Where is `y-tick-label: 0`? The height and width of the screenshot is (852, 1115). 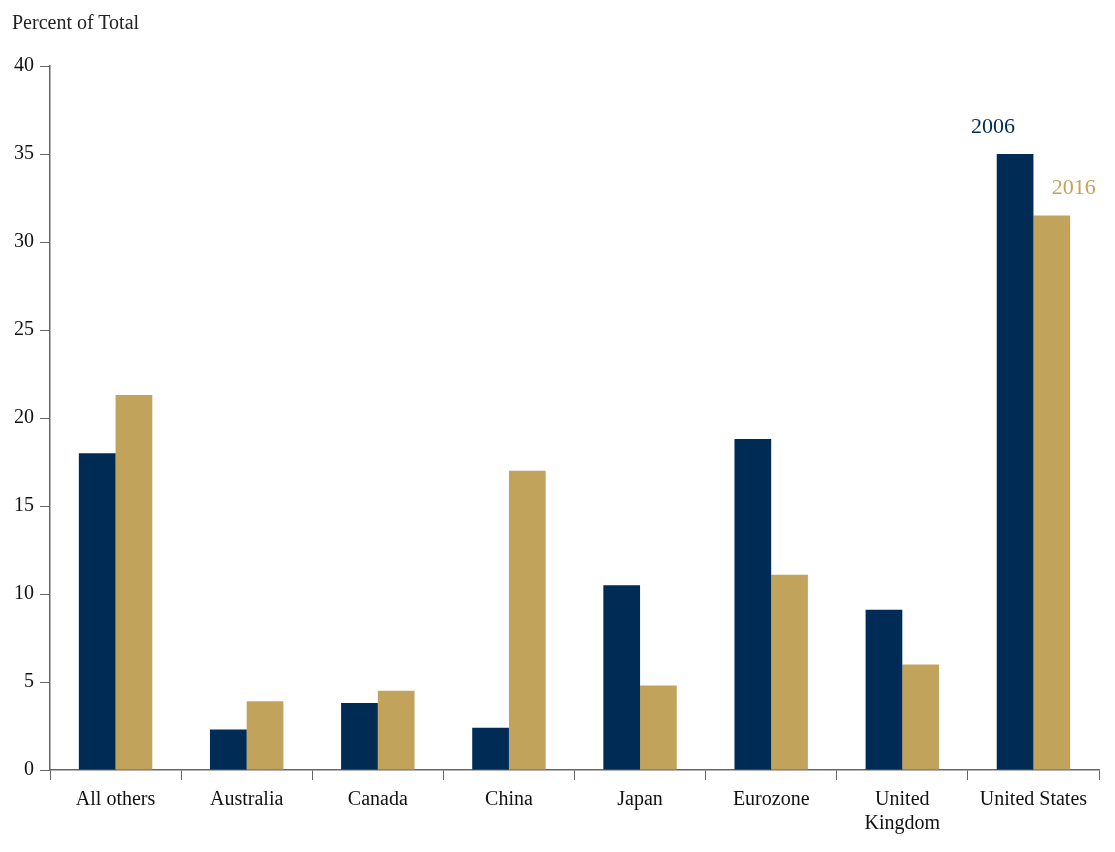 y-tick-label: 0 is located at coordinates (29, 768).